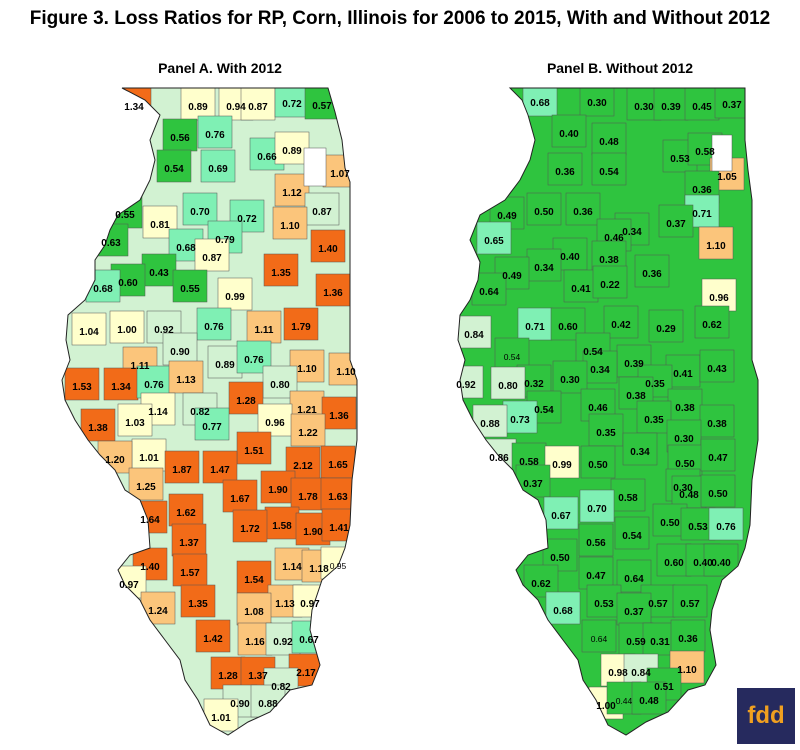 This screenshot has width=800, height=750. What do you see at coordinates (220, 68) in the screenshot?
I see `panel-a-title: Panel A. With 2012` at bounding box center [220, 68].